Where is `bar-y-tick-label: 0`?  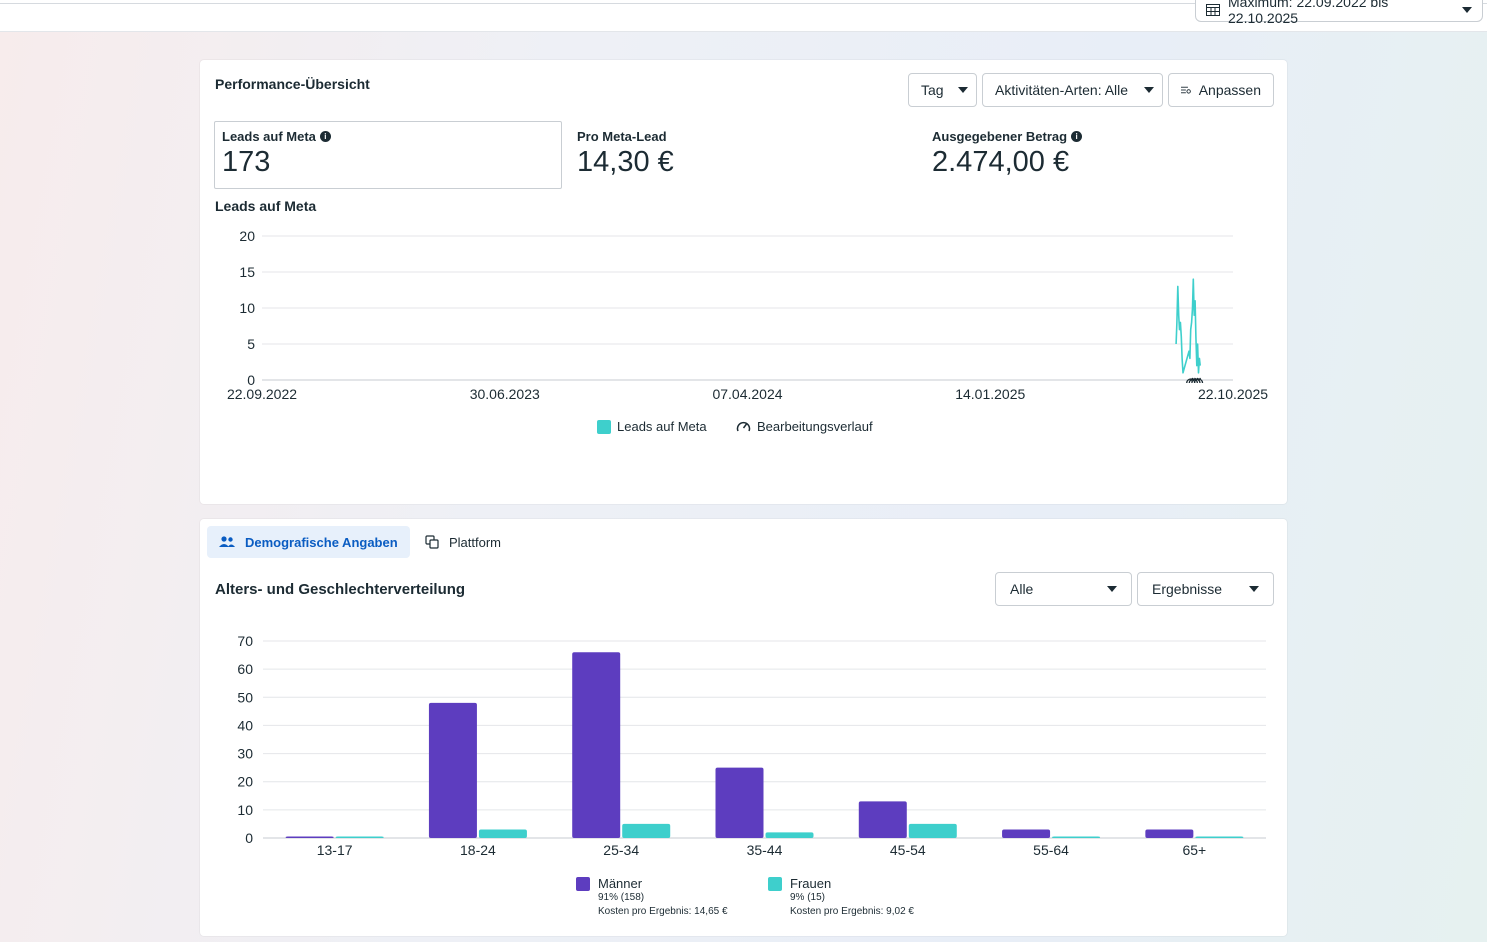 bar-y-tick-label: 0 is located at coordinates (249, 838).